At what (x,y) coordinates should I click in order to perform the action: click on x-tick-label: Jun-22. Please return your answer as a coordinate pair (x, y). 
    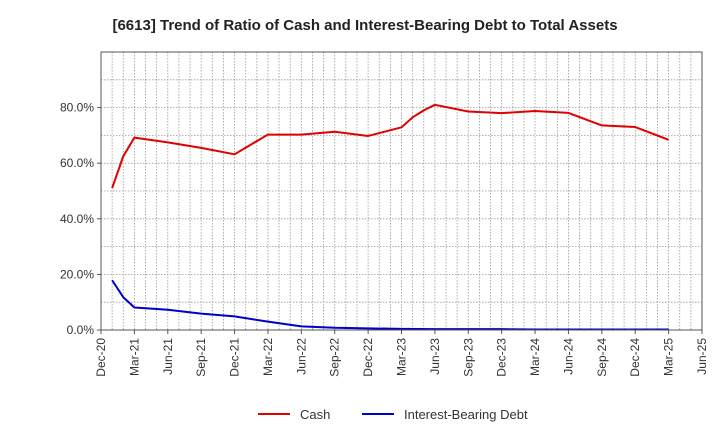
    Looking at the image, I should click on (301, 356).